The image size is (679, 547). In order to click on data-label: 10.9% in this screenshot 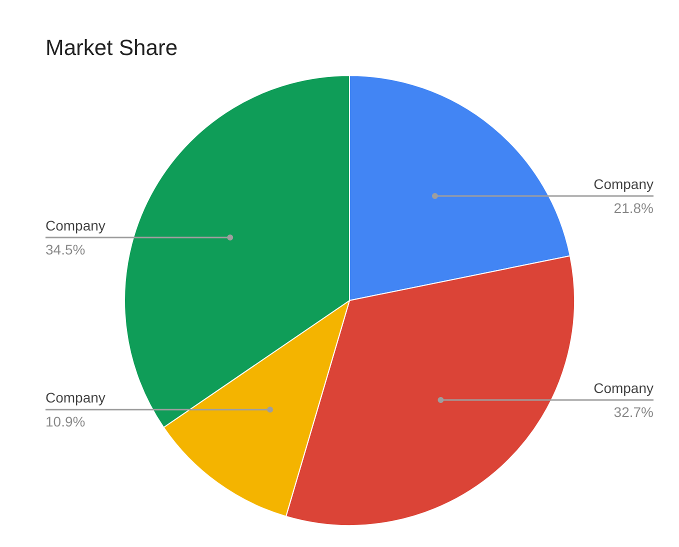, I will do `click(66, 422)`.